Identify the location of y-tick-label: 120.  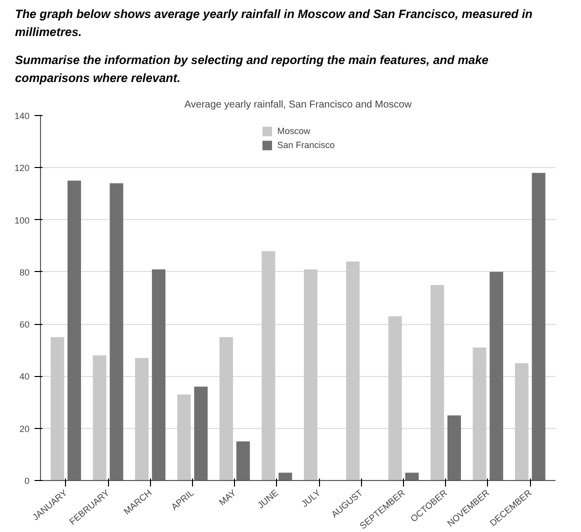
(22, 168).